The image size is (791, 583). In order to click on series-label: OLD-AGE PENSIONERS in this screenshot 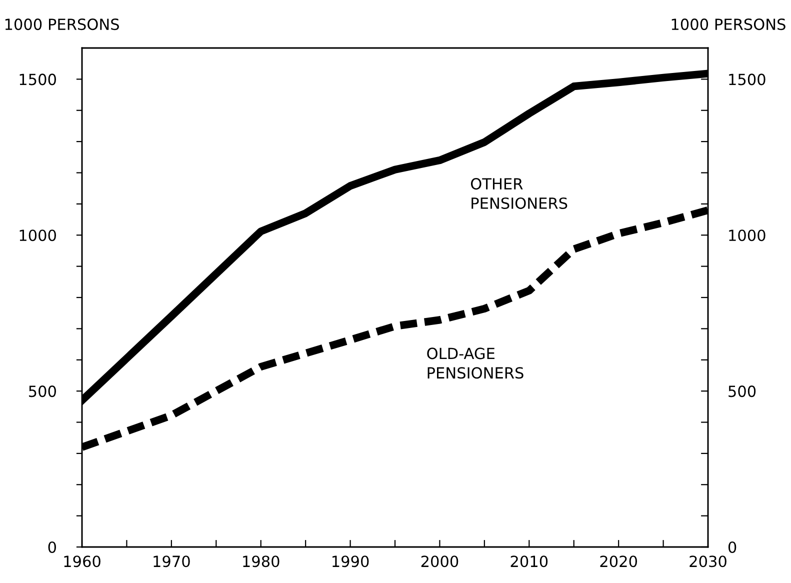, I will do `click(475, 363)`.